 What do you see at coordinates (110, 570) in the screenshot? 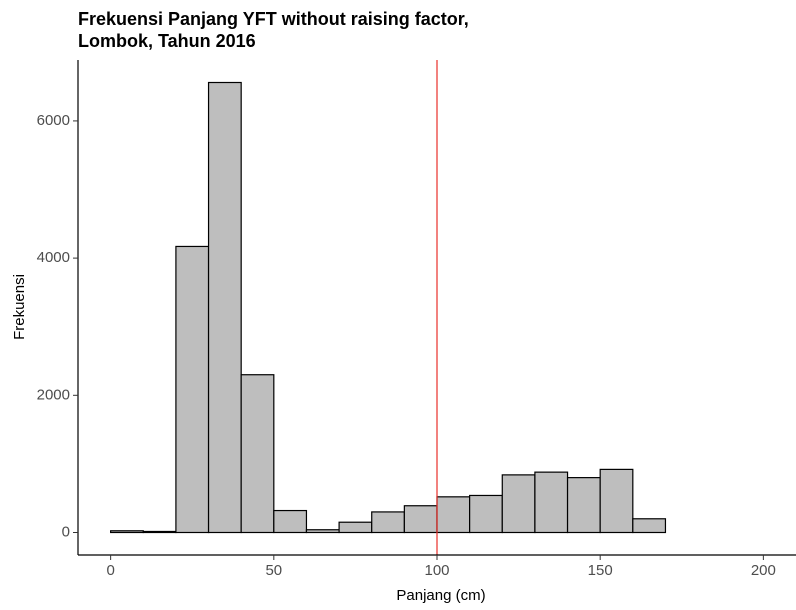
I see `x-tick-label: 0` at bounding box center [110, 570].